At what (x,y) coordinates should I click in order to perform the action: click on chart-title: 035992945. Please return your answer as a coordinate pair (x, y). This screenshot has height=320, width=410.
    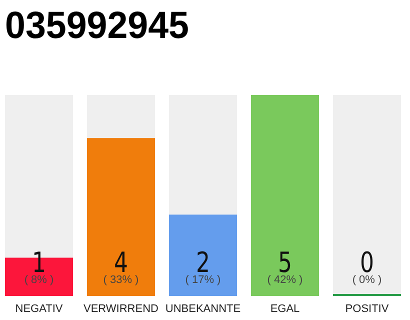
    Looking at the image, I should click on (100, 26).